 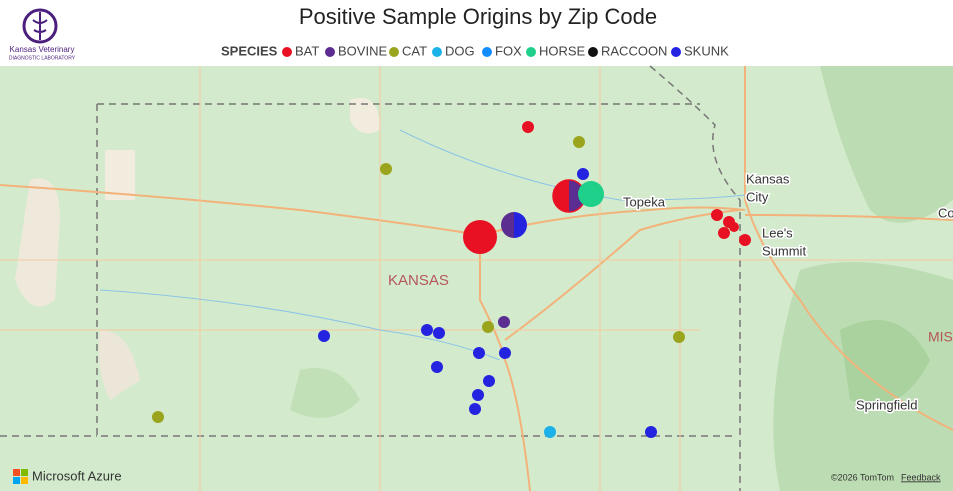 What do you see at coordinates (42, 49) in the screenshot?
I see `logo-text: Kansas Veterinary` at bounding box center [42, 49].